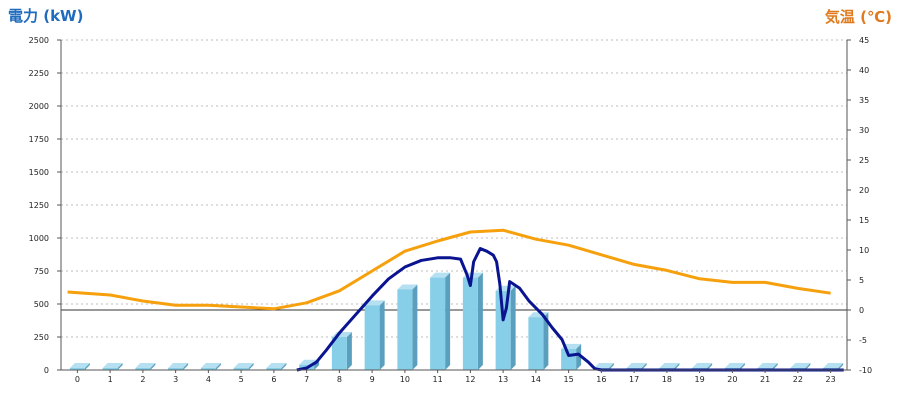 The image size is (900, 400). I want to click on right-tick-label: 0, so click(861, 310).